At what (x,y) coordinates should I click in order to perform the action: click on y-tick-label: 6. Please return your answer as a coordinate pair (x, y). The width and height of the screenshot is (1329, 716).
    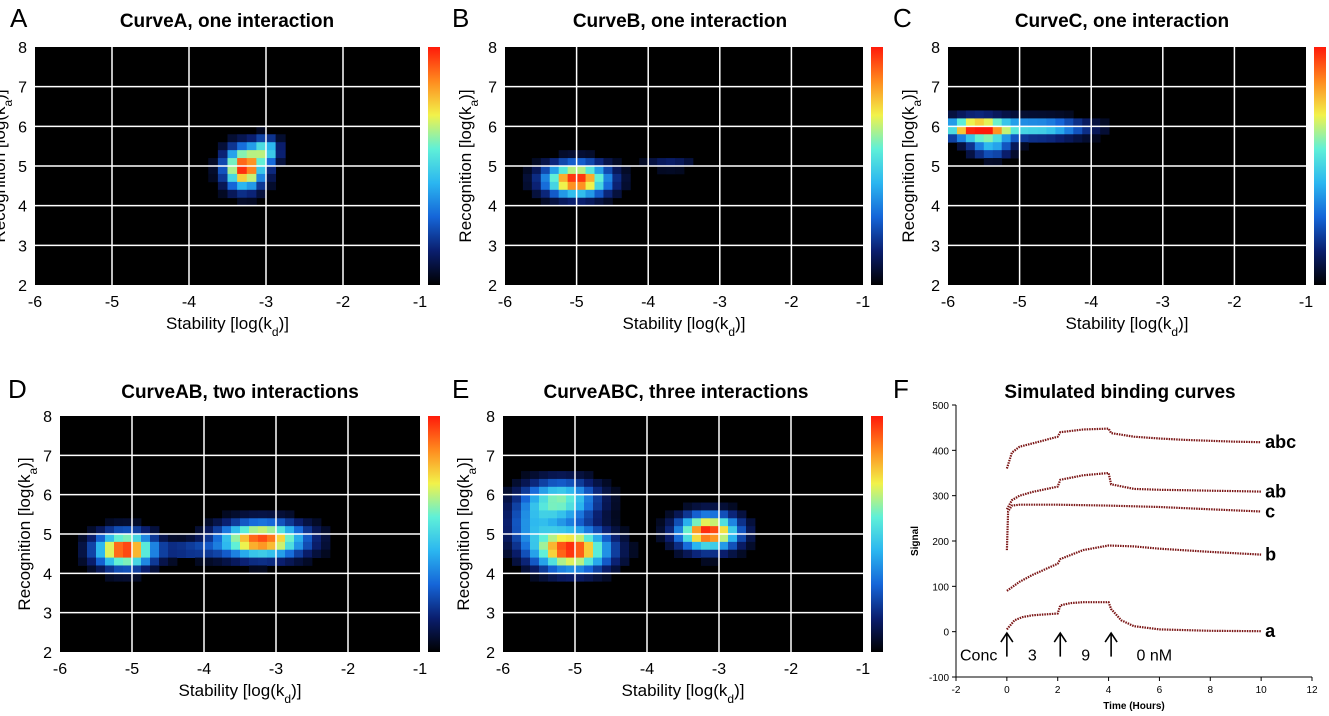
    Looking at the image, I should click on (490, 496).